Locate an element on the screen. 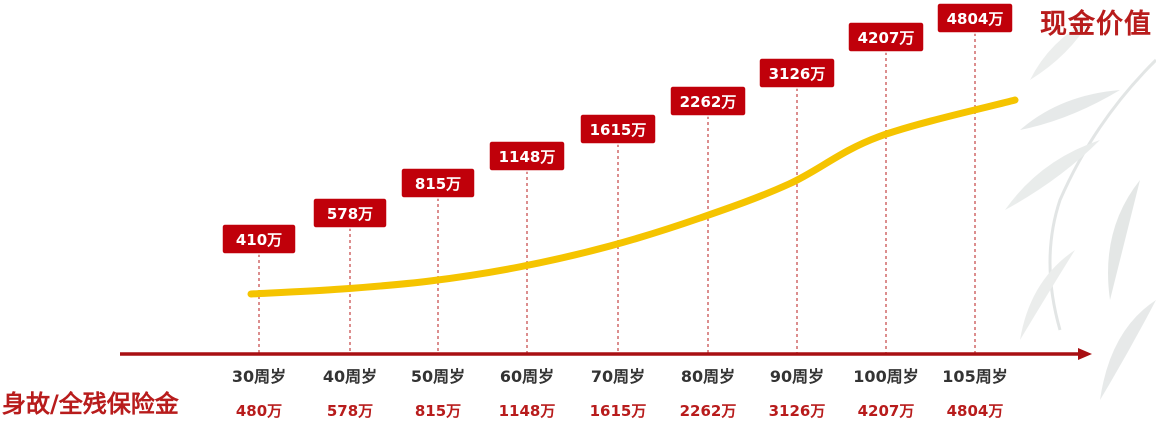  age-tick-label: 60周岁 is located at coordinates (527, 376).